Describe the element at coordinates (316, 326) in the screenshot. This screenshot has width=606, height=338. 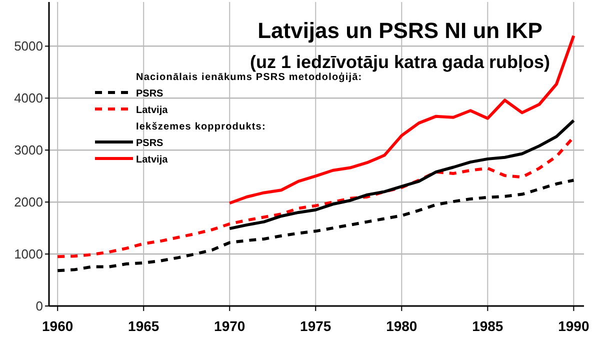
I see `x-tick-label: 1975` at that location.